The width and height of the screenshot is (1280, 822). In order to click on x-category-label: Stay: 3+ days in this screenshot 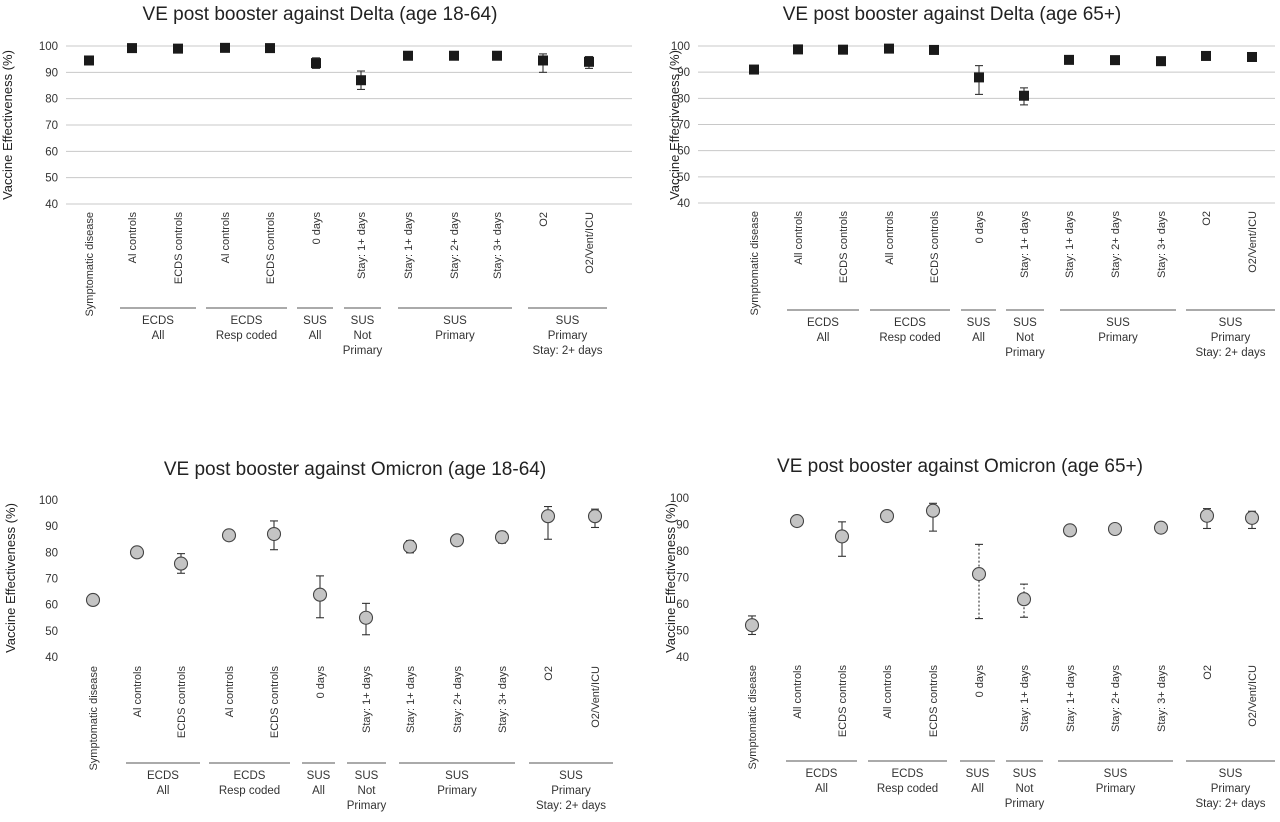, I will do `click(498, 245)`.